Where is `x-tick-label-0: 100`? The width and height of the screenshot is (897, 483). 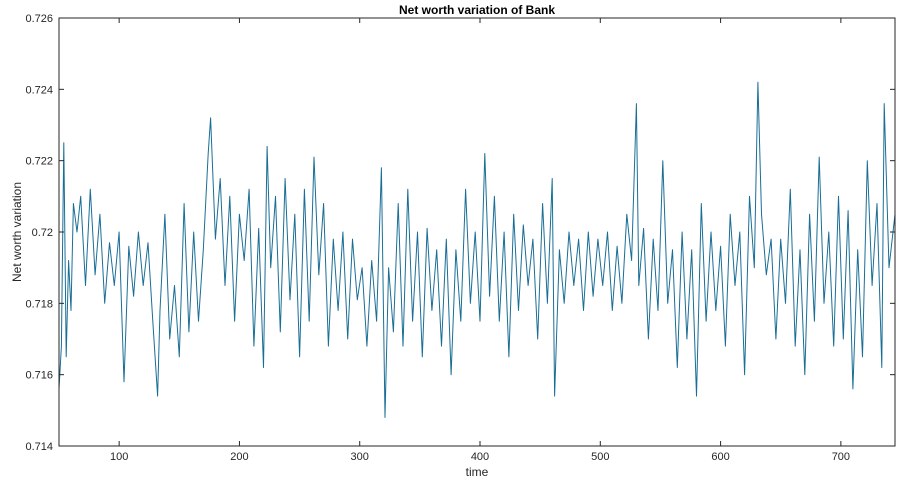
x-tick-label-0: 100 is located at coordinates (119, 457).